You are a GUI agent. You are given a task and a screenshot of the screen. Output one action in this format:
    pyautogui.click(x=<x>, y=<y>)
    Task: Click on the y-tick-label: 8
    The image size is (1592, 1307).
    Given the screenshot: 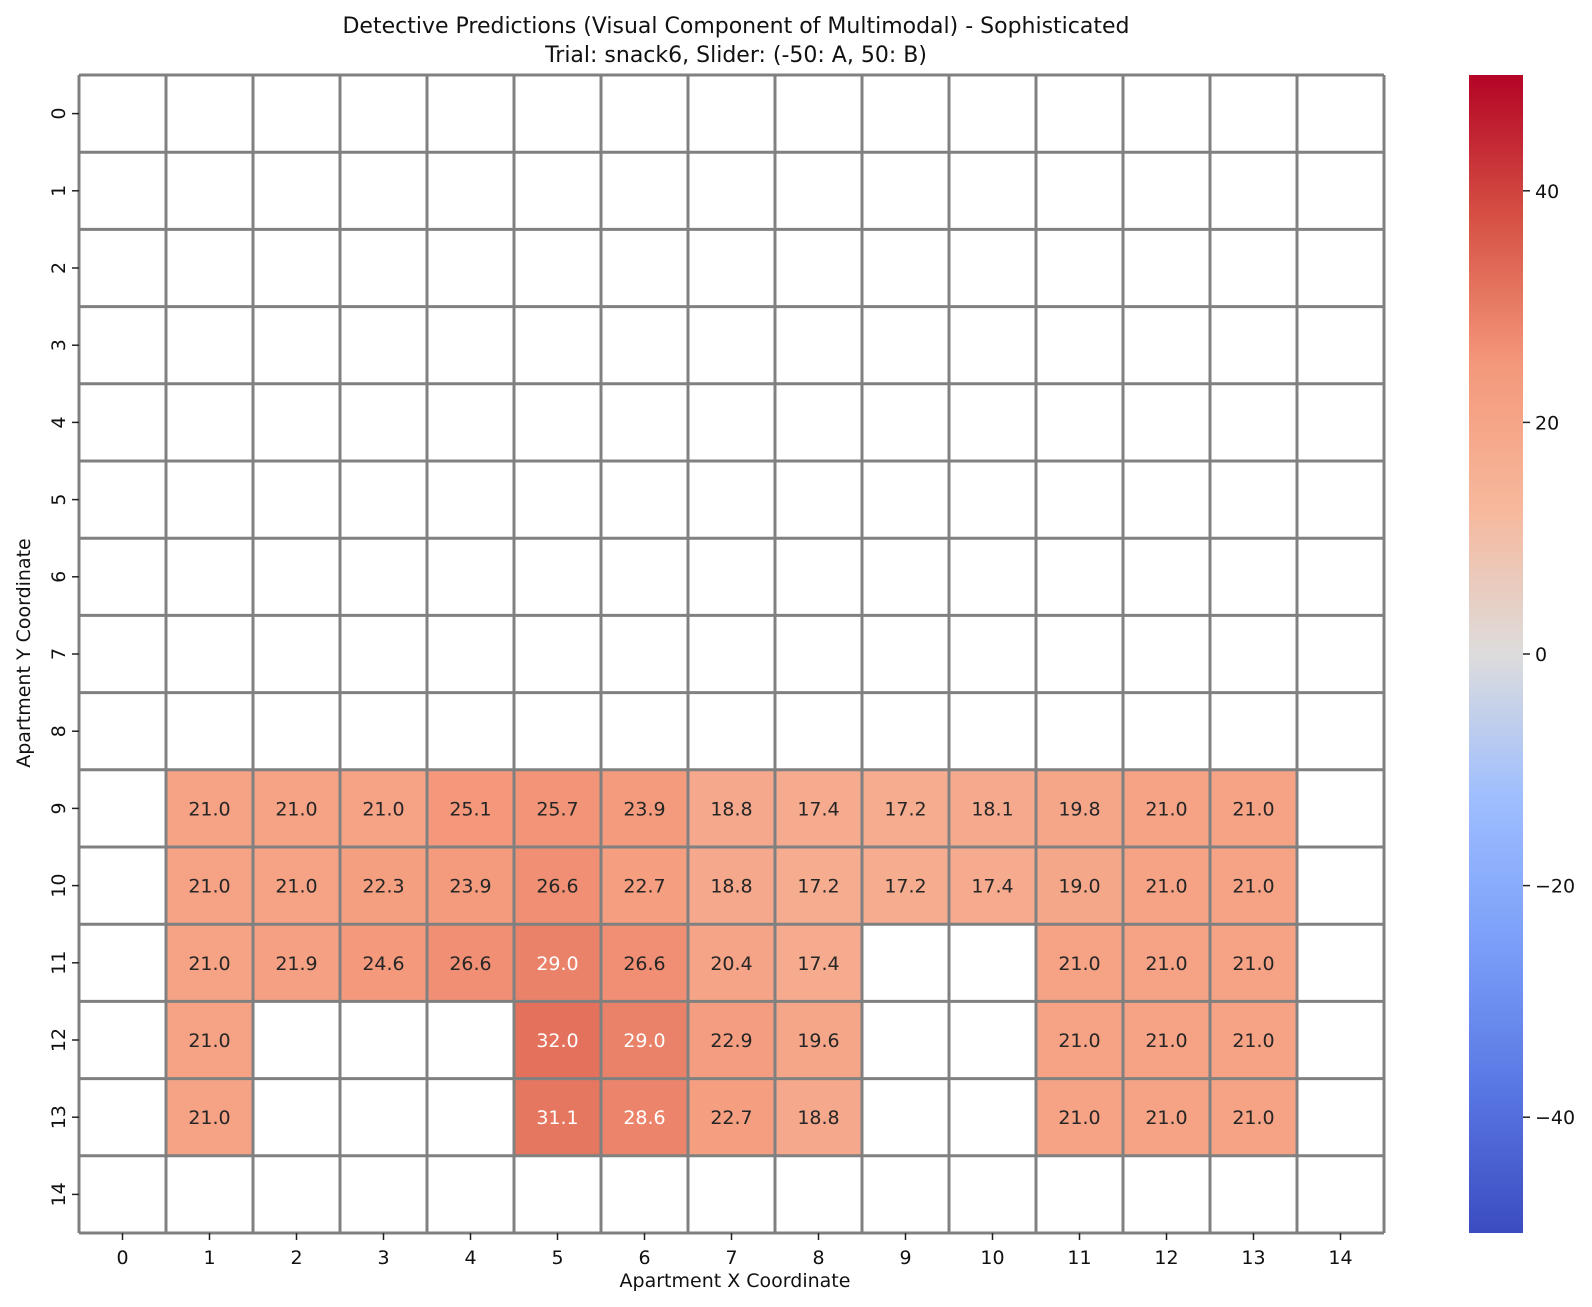 What is the action you would take?
    pyautogui.click(x=59, y=731)
    